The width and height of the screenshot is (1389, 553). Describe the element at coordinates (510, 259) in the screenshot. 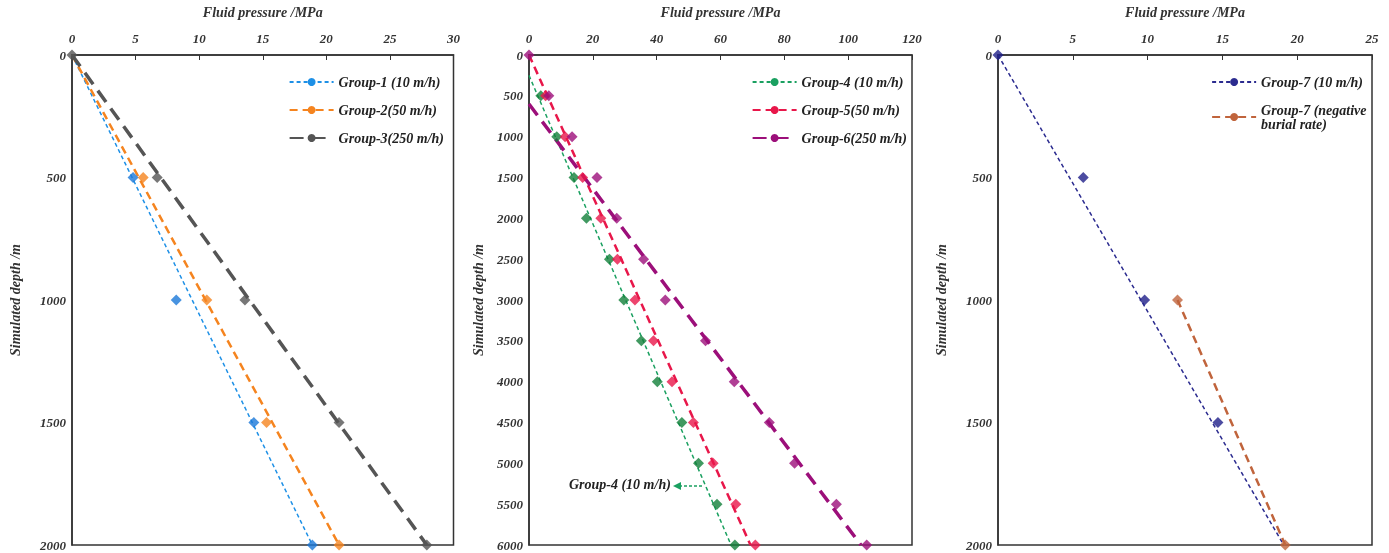

I see `y-tick-label: 2500` at that location.